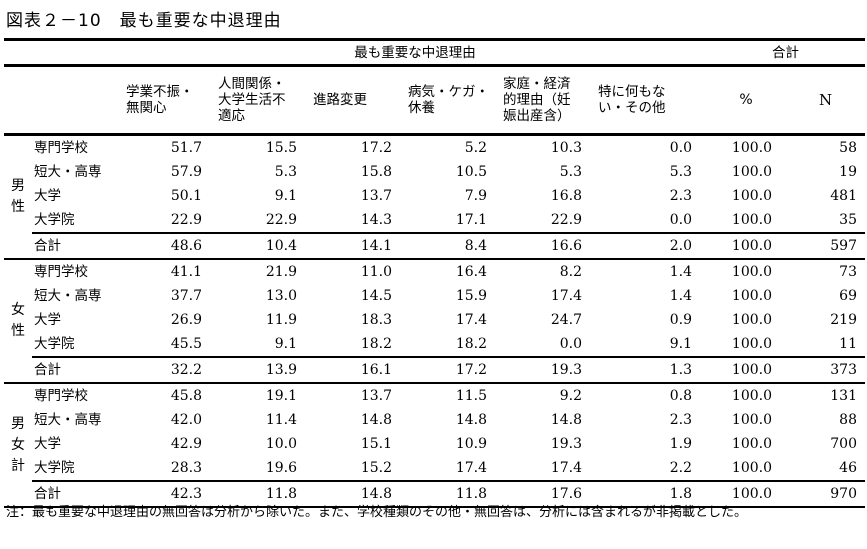 This screenshot has height=549, width=867. Describe the element at coordinates (358, 370) in the screenshot. I see `cell-value: 16.1` at that location.